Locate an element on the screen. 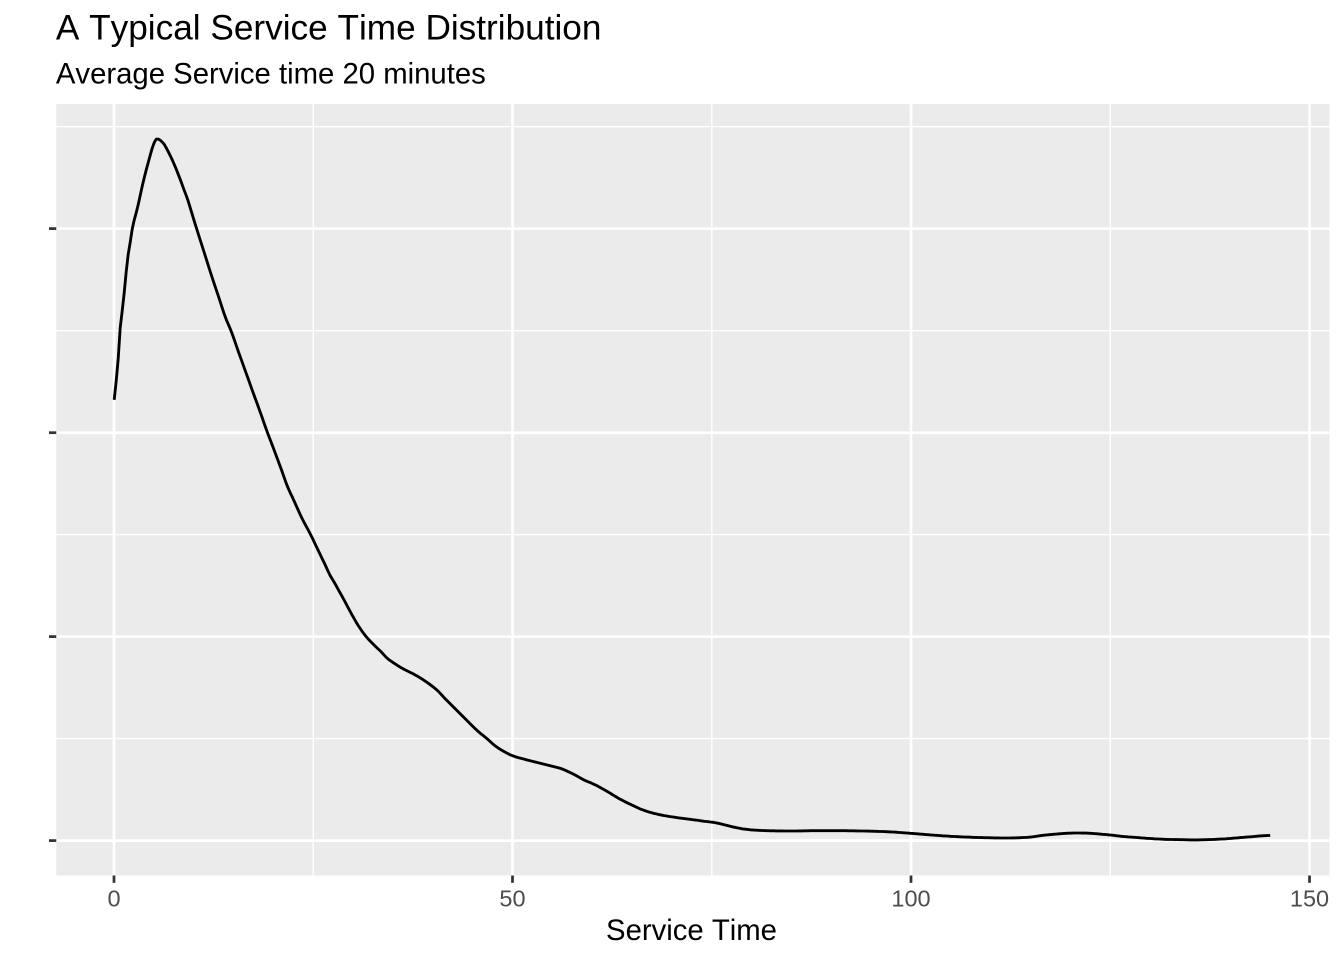 The image size is (1344, 960). svg-text: Service Time is located at coordinates (691, 930).